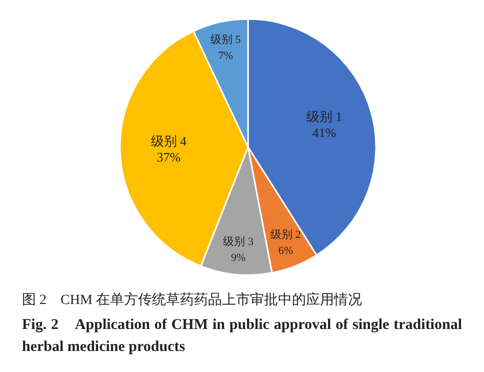  I want to click on slice-label: 级别 3, so click(238, 242).